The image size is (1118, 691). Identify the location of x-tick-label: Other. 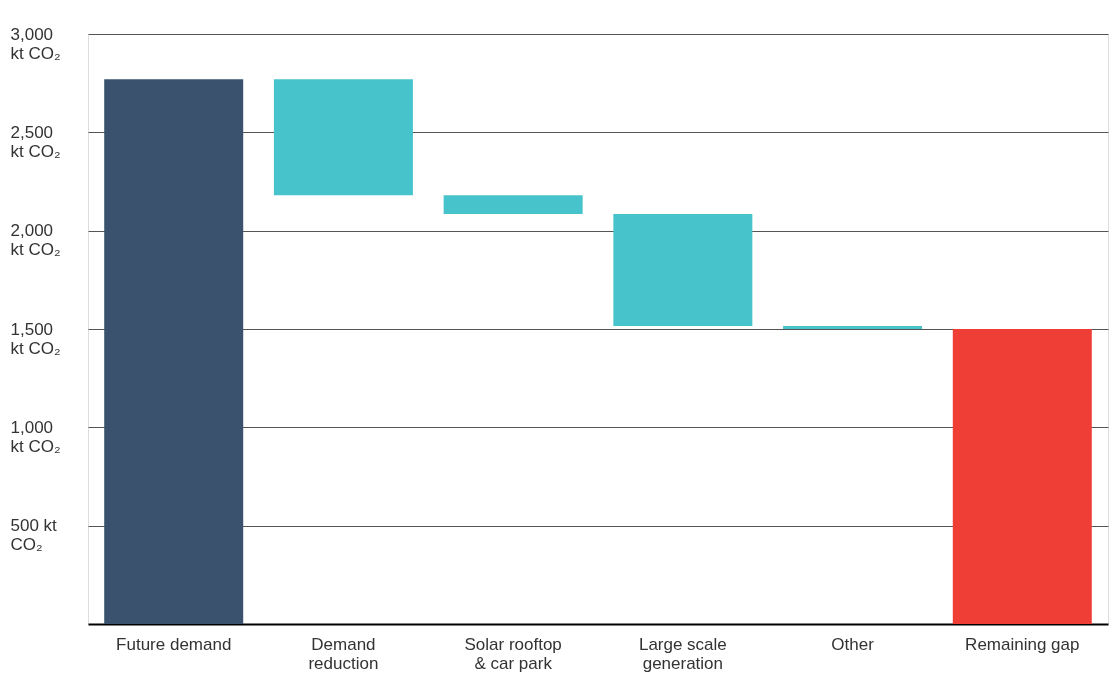
(853, 644).